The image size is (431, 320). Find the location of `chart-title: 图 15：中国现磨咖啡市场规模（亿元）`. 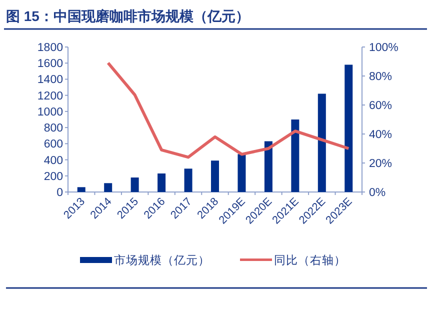

chart-title: 图 15：中国现磨咖啡市场规模（亿元） is located at coordinates (128, 16).